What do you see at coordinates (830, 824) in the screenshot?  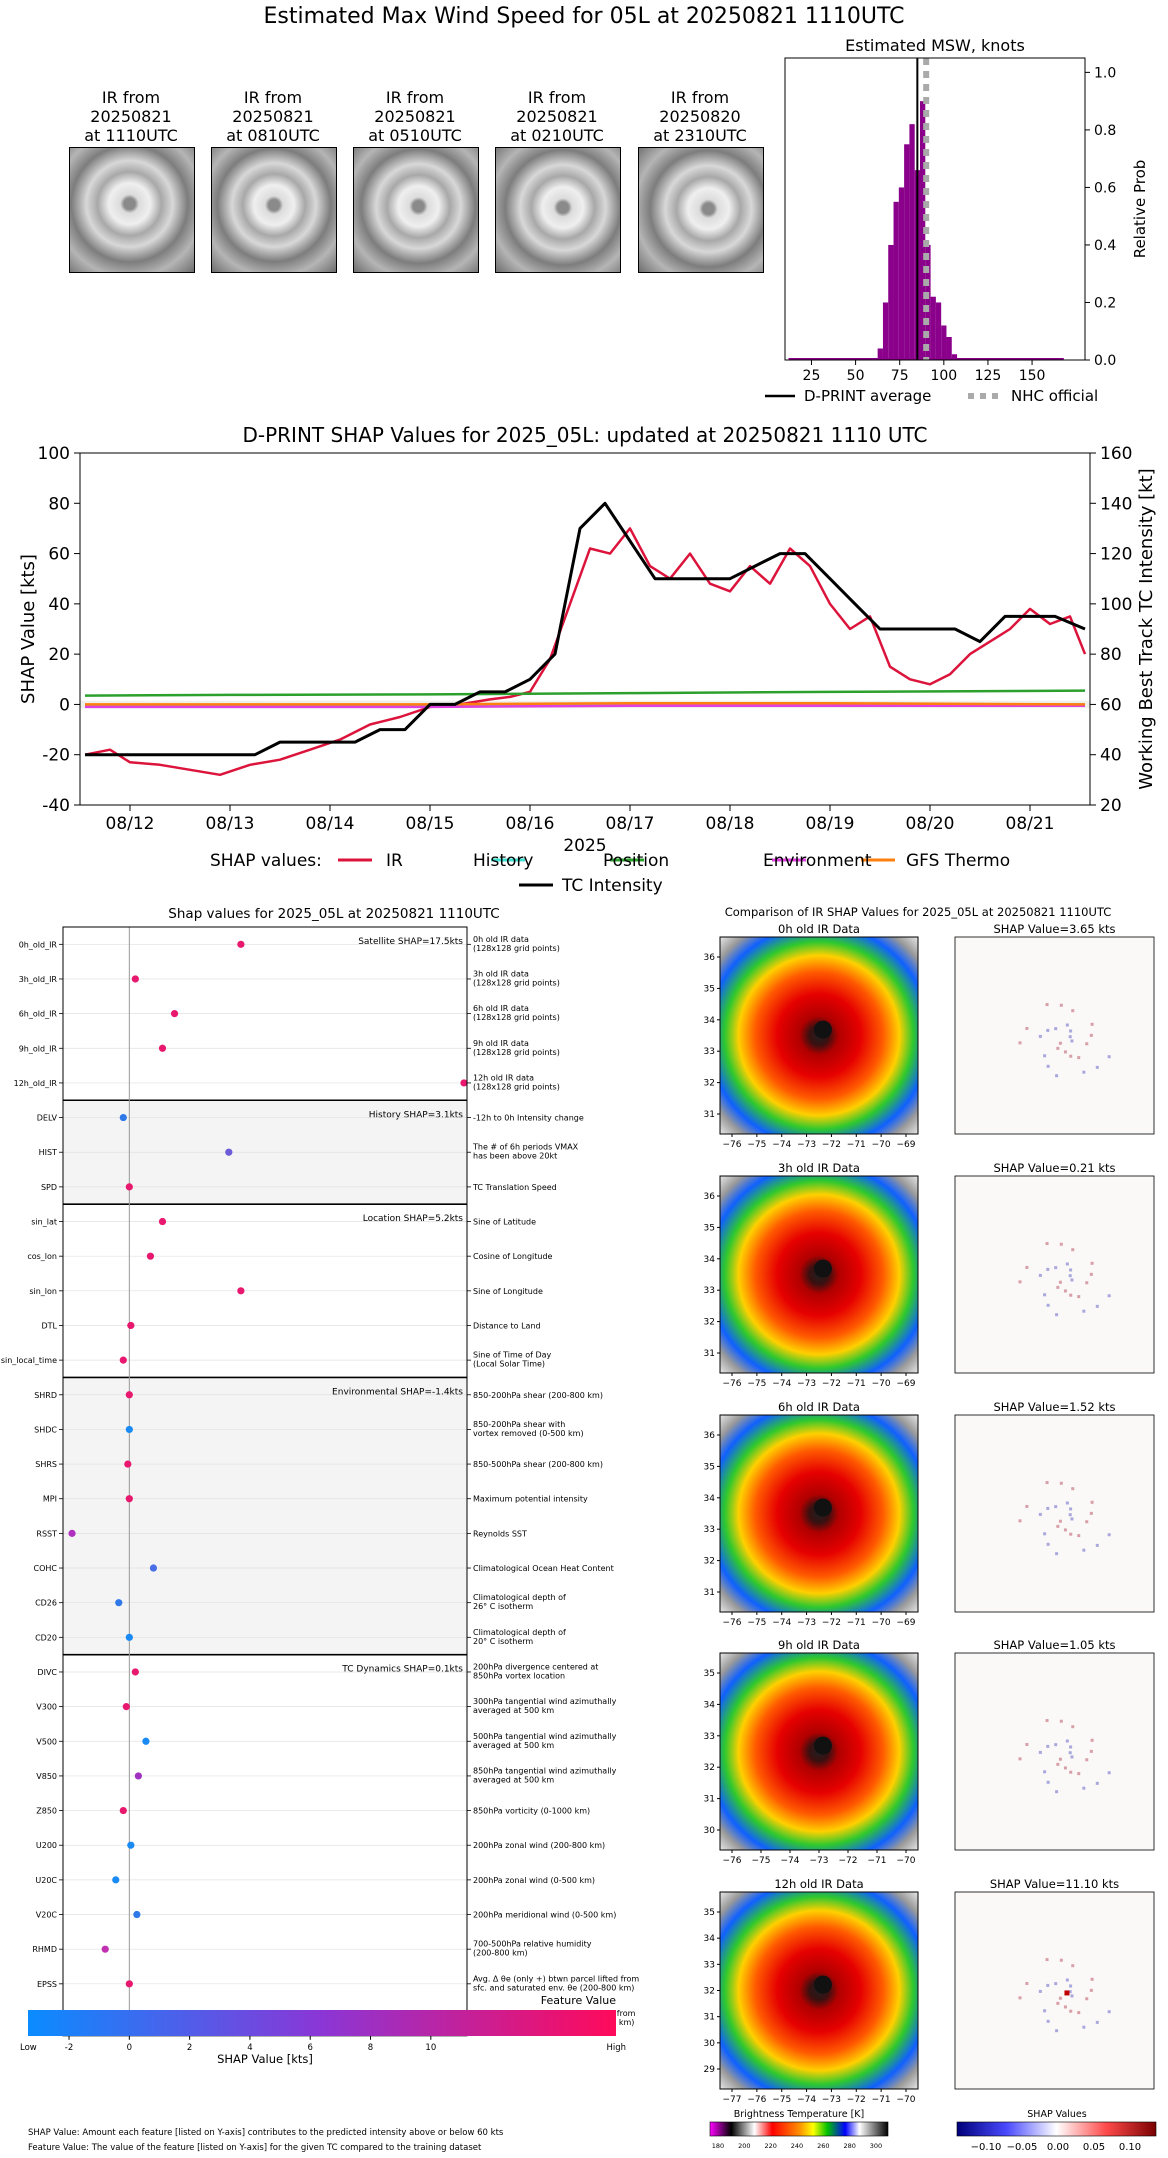 I see `x-tick-label: 08/19` at bounding box center [830, 824].